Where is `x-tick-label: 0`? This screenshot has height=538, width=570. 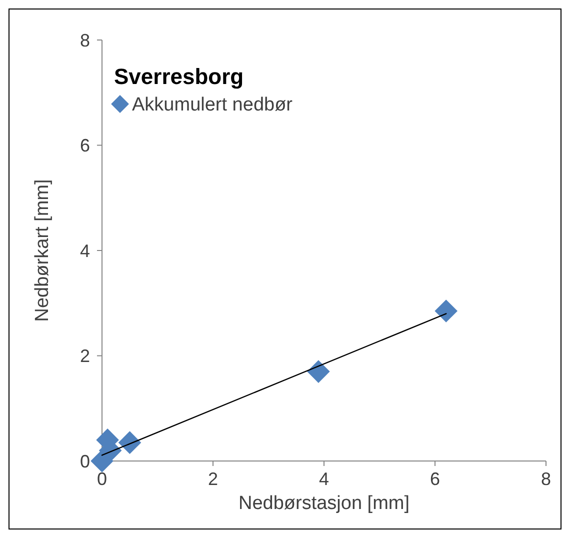 x-tick-label: 0 is located at coordinates (102, 479).